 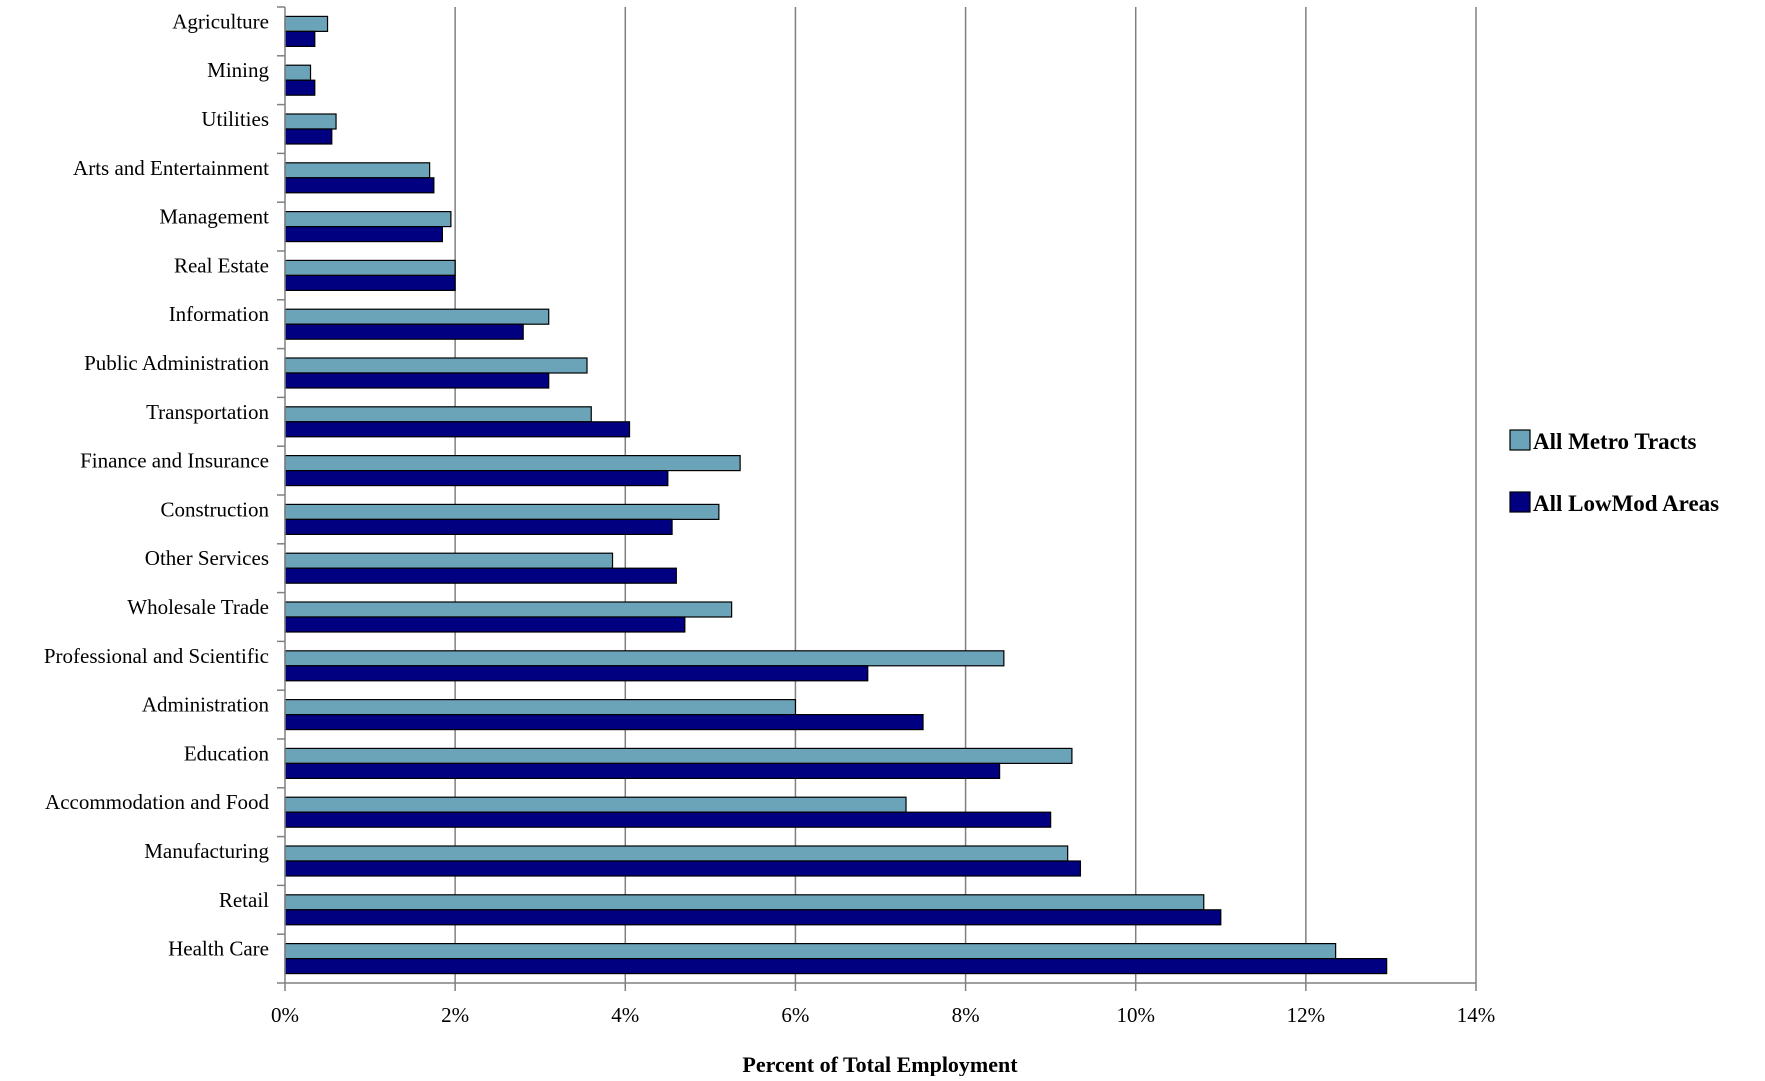 What do you see at coordinates (455, 1015) in the screenshot?
I see `x-tick-label: 2%` at bounding box center [455, 1015].